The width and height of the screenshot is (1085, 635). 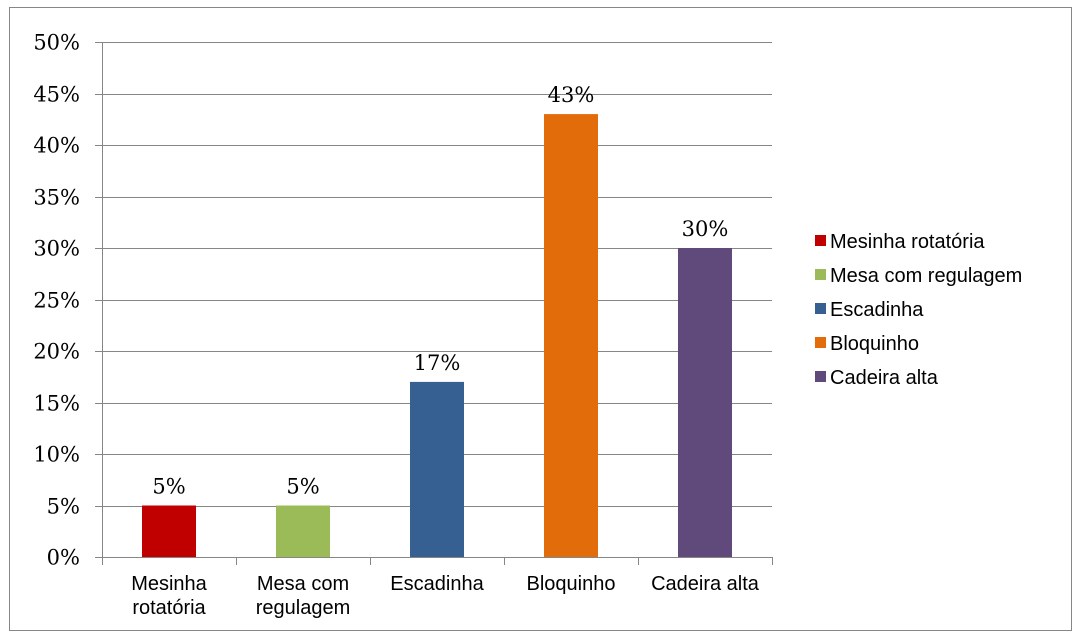 I want to click on x-category-label: Mesa com regulagem, so click(x=303, y=596).